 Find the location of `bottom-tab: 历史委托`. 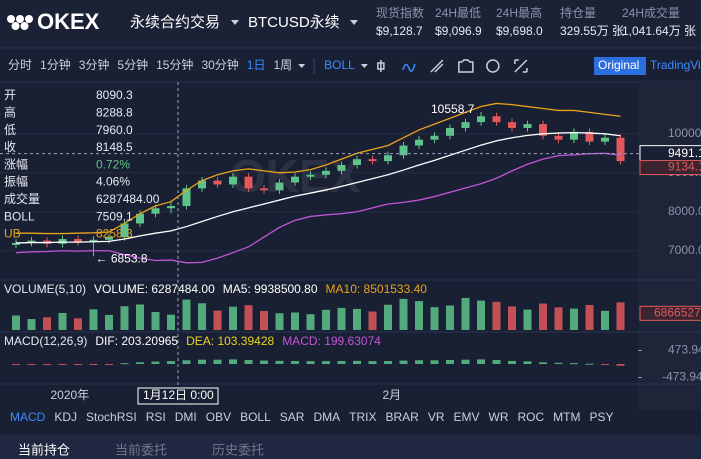

bottom-tab: 历史委托 is located at coordinates (238, 449).